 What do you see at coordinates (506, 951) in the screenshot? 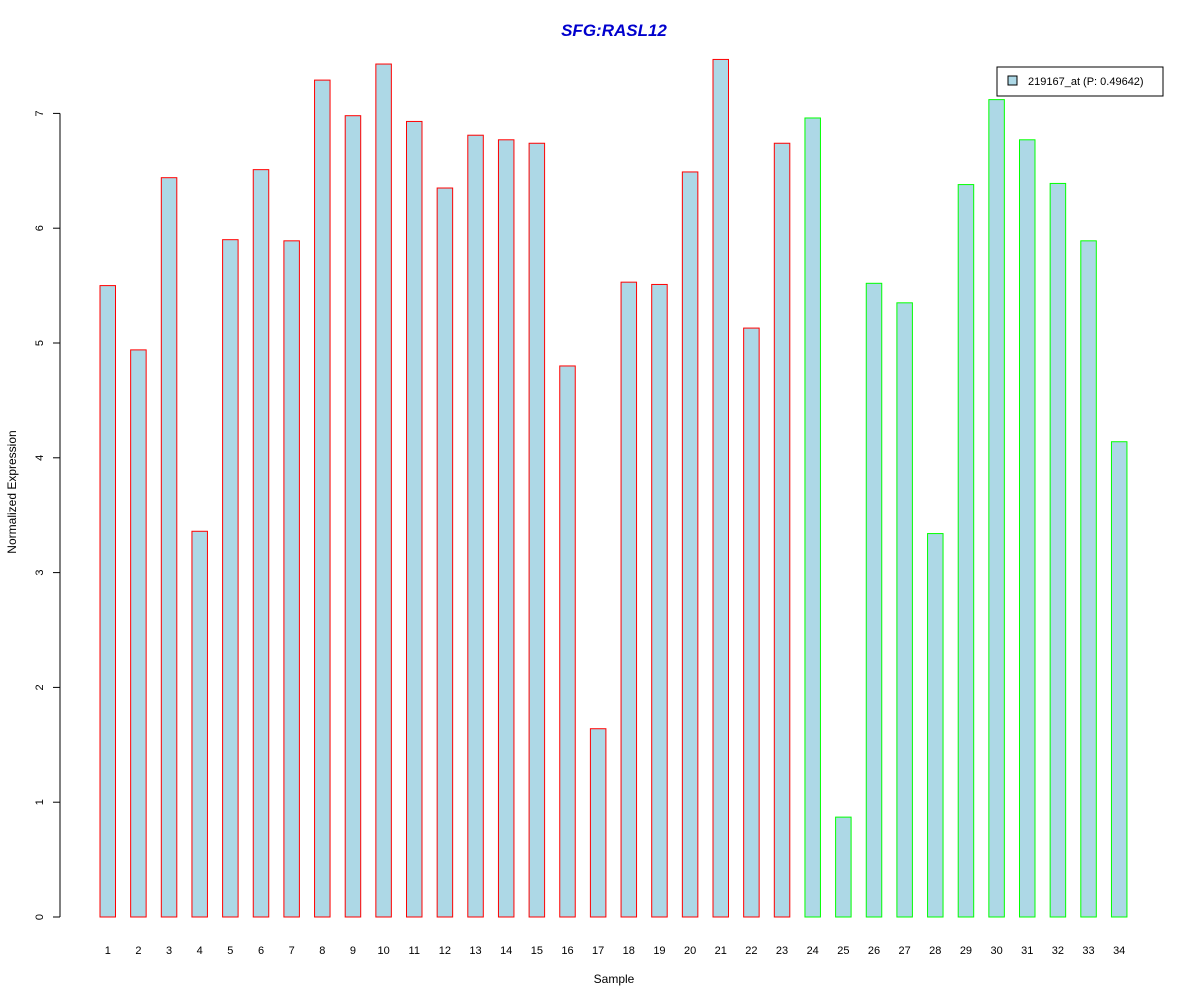
I see `x-tick-label: 14` at bounding box center [506, 951].